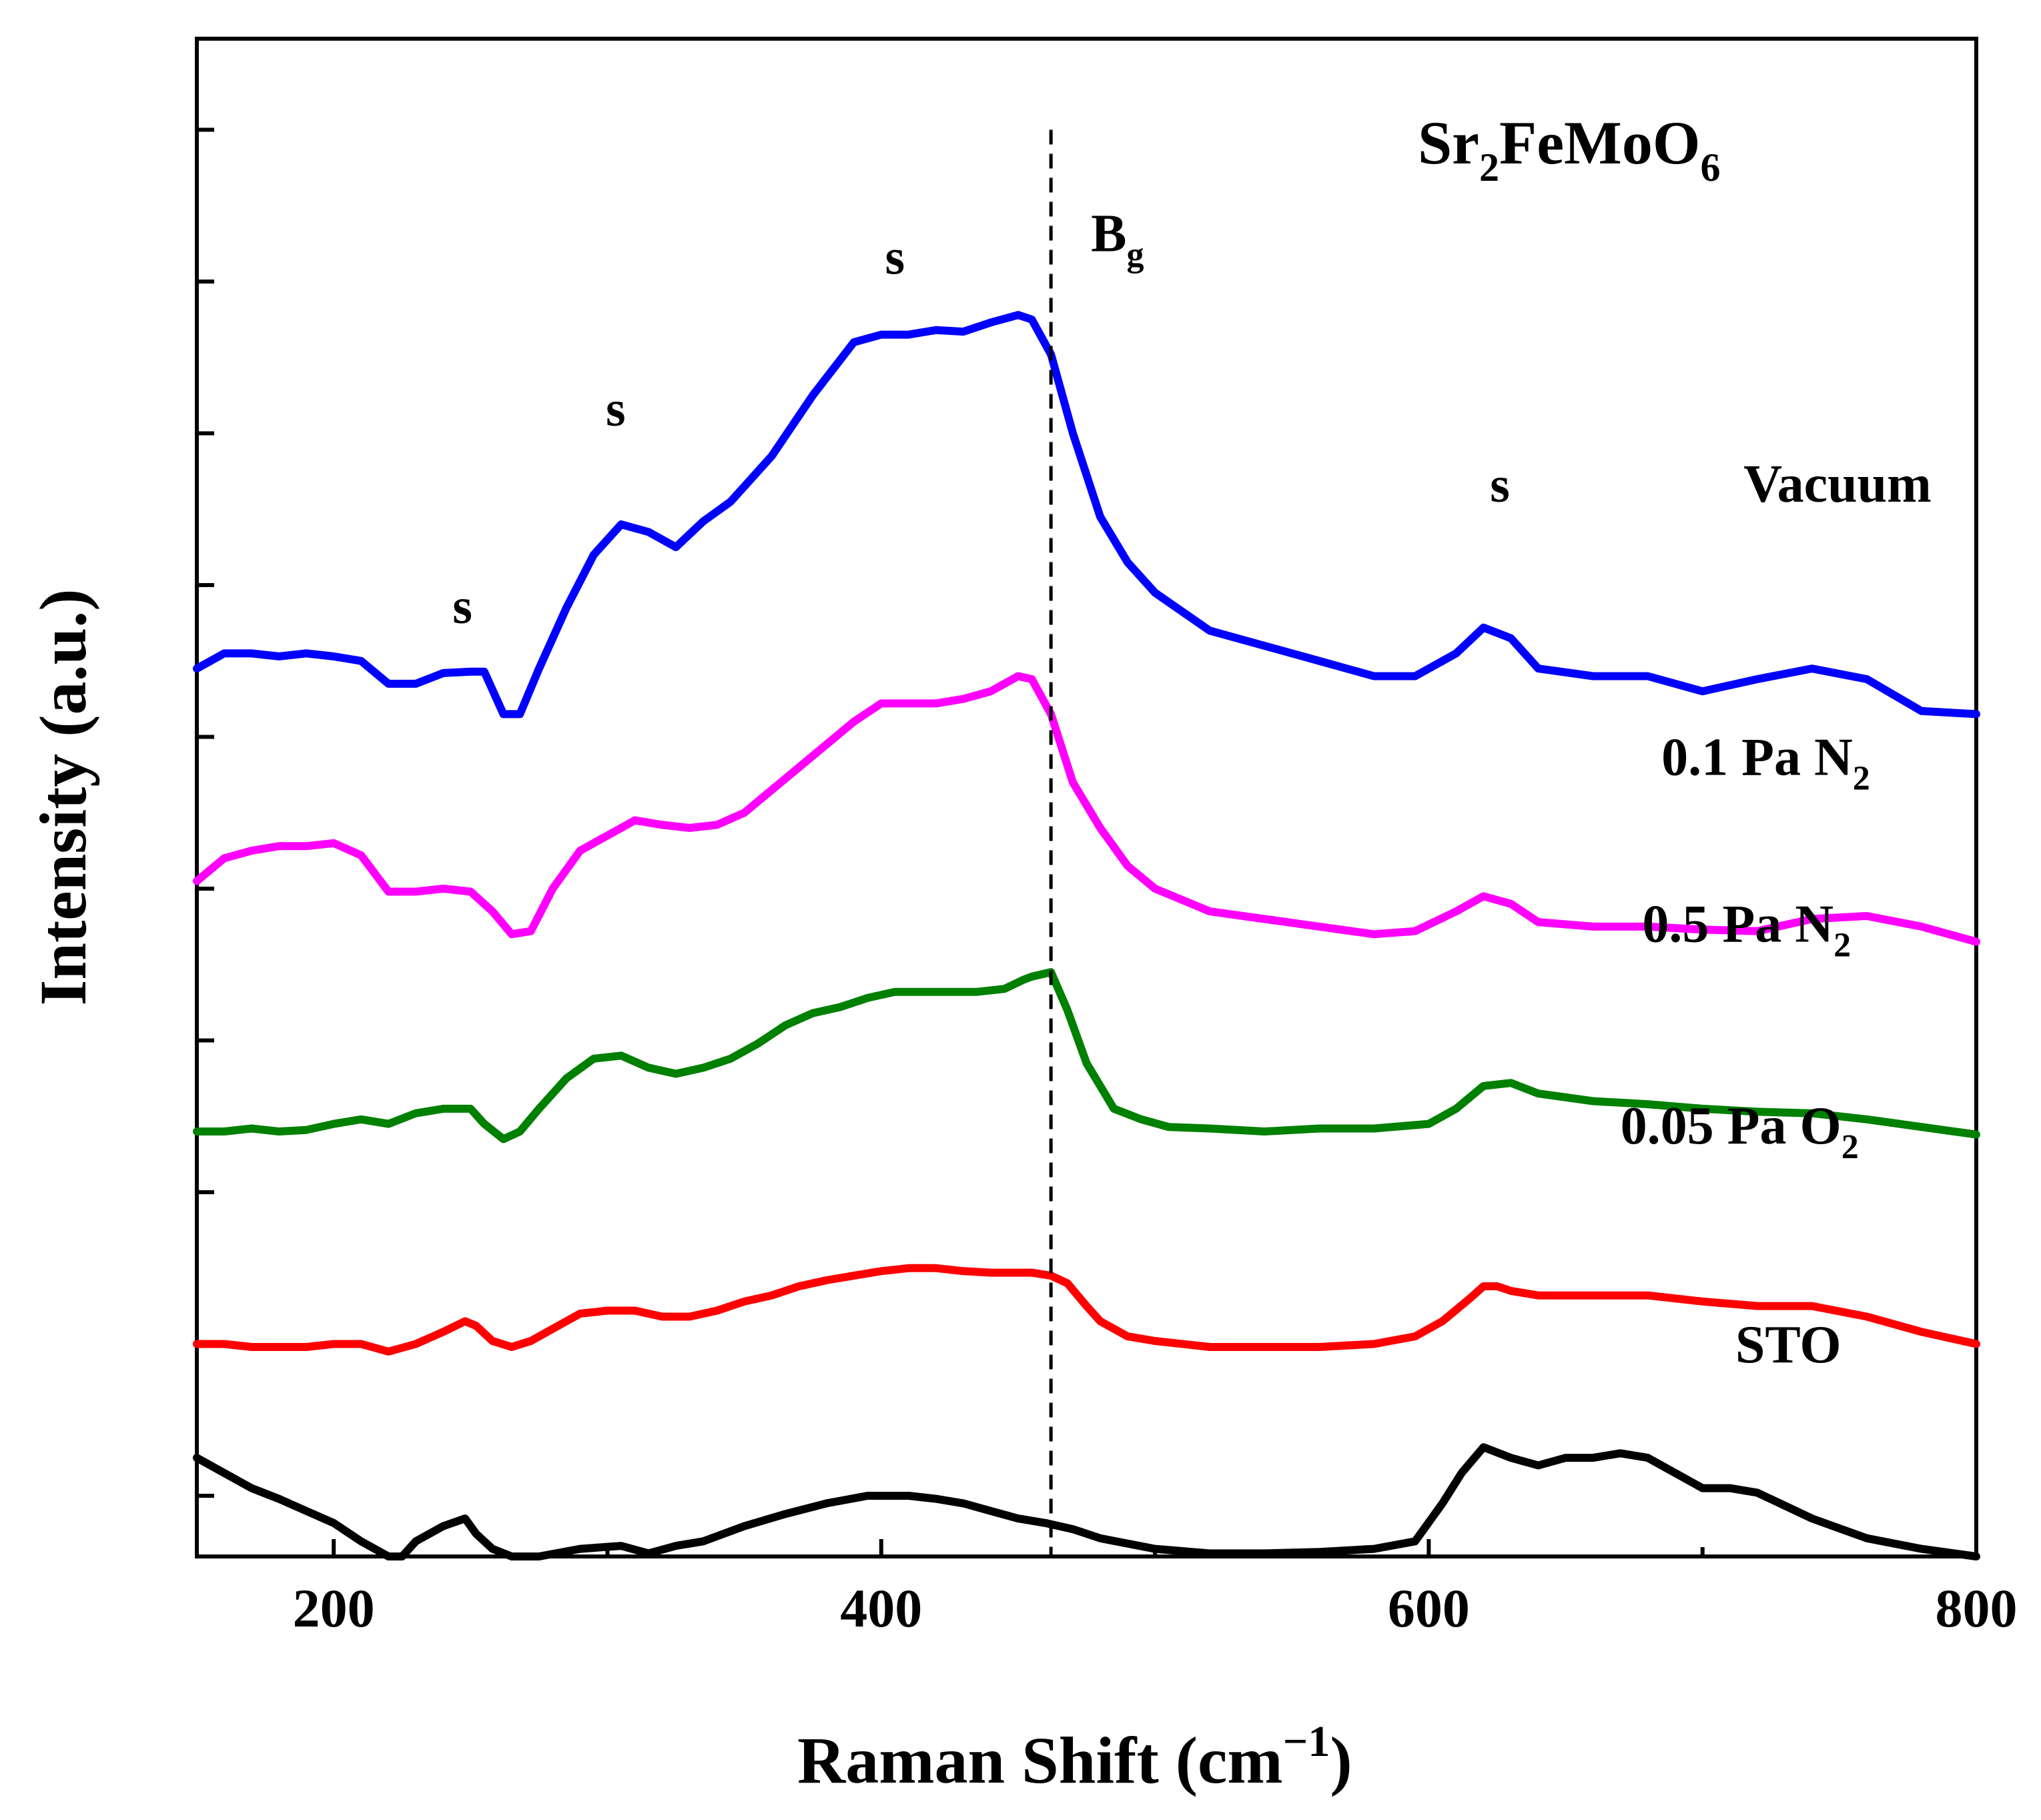 This screenshot has width=2041, height=1820. Describe the element at coordinates (1599, 143) in the screenshot. I see `title-mid: FeMoO` at that location.